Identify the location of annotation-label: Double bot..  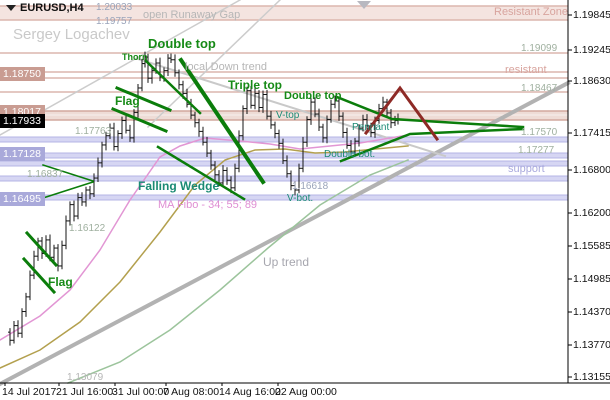
(350, 154).